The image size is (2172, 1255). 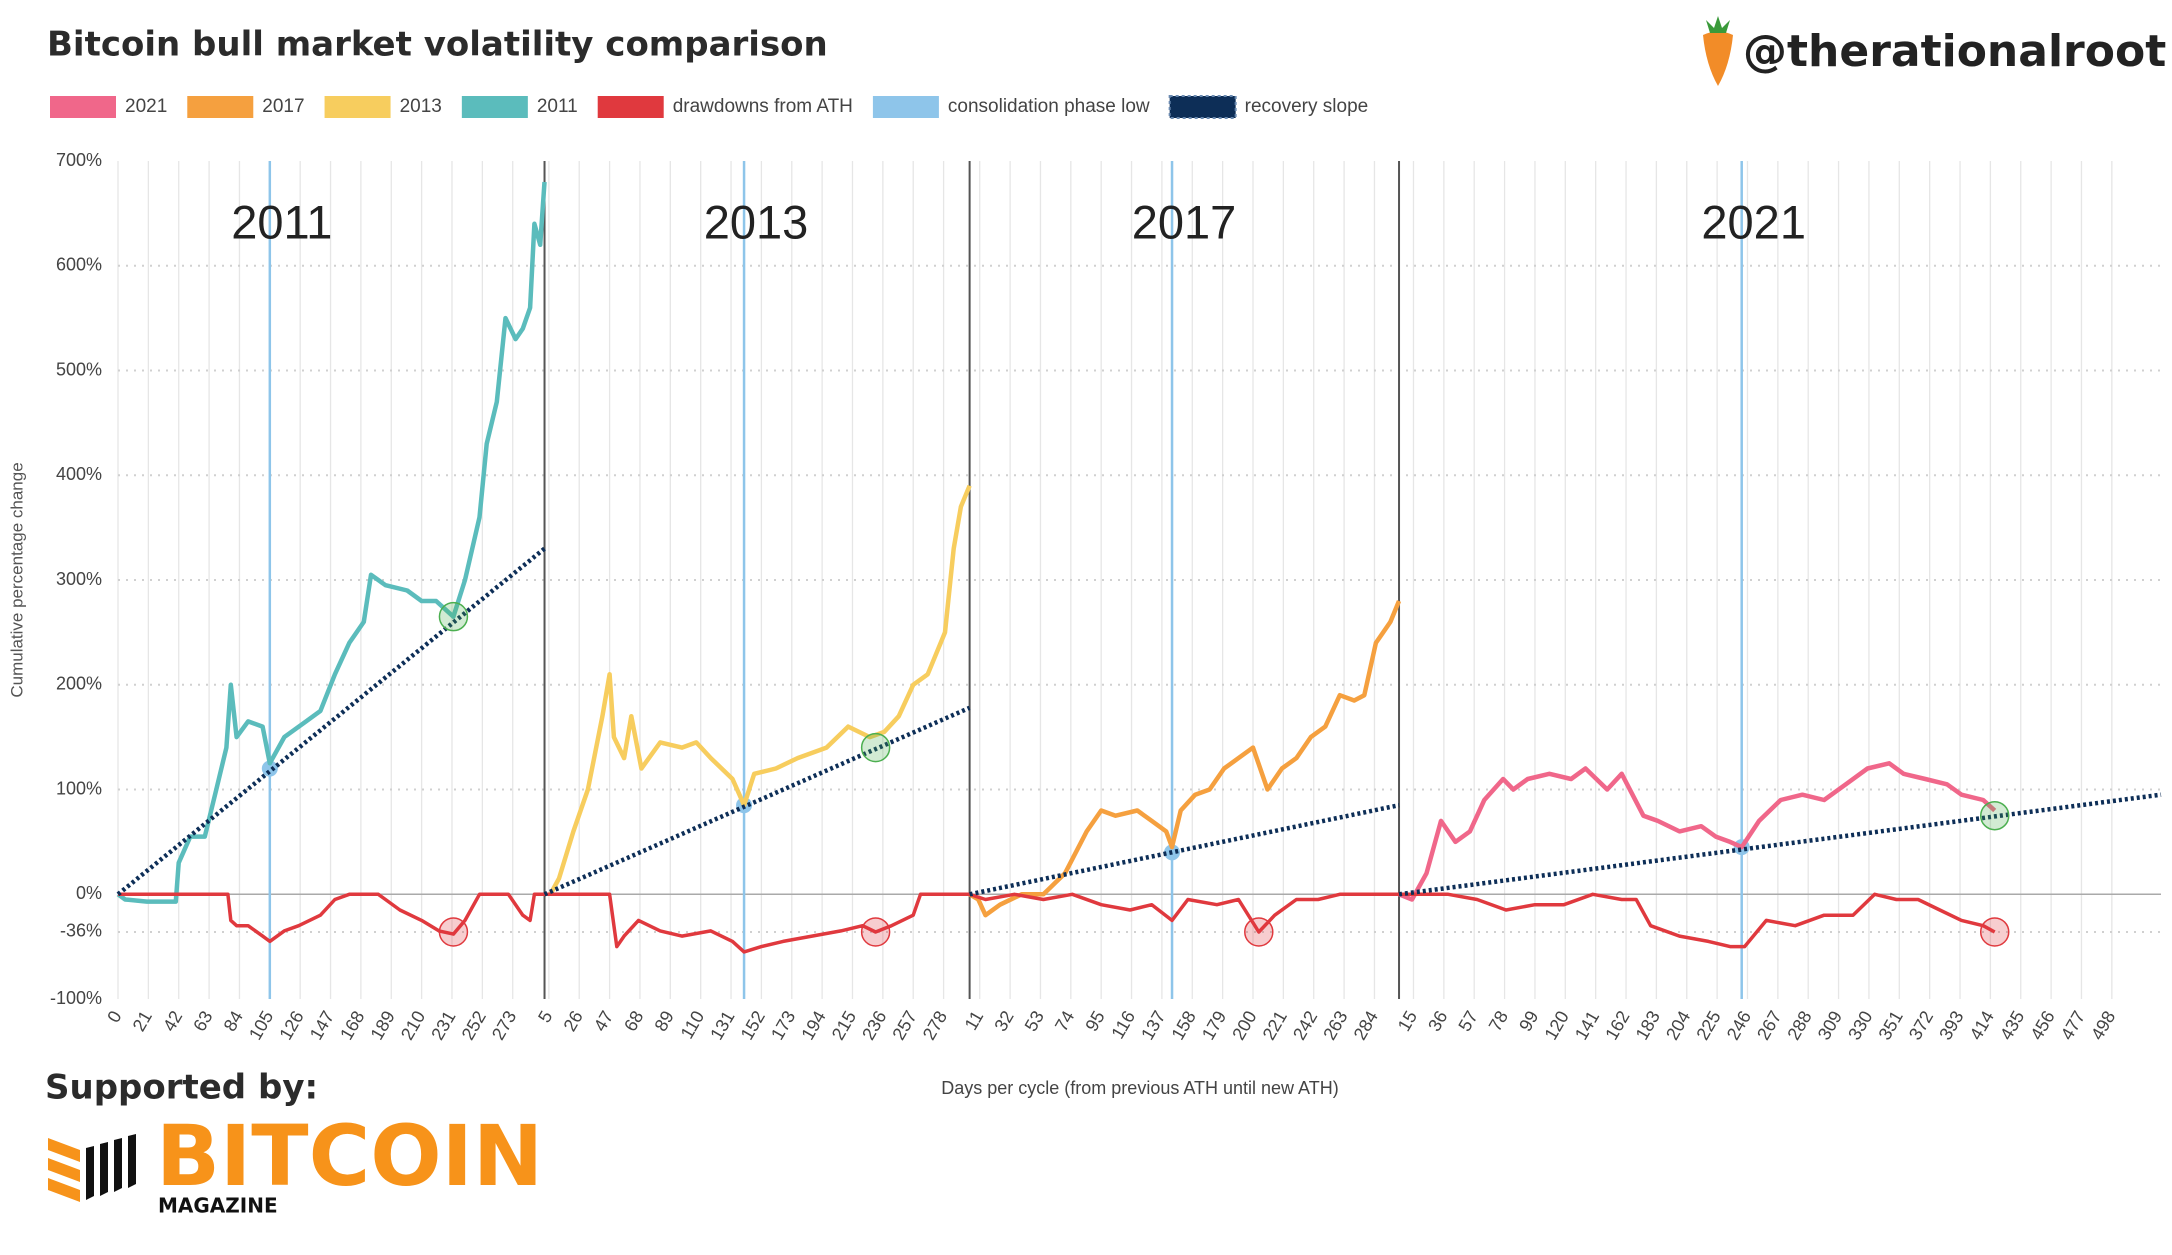 What do you see at coordinates (79, 474) in the screenshot?
I see `y-tick-label: 400%` at bounding box center [79, 474].